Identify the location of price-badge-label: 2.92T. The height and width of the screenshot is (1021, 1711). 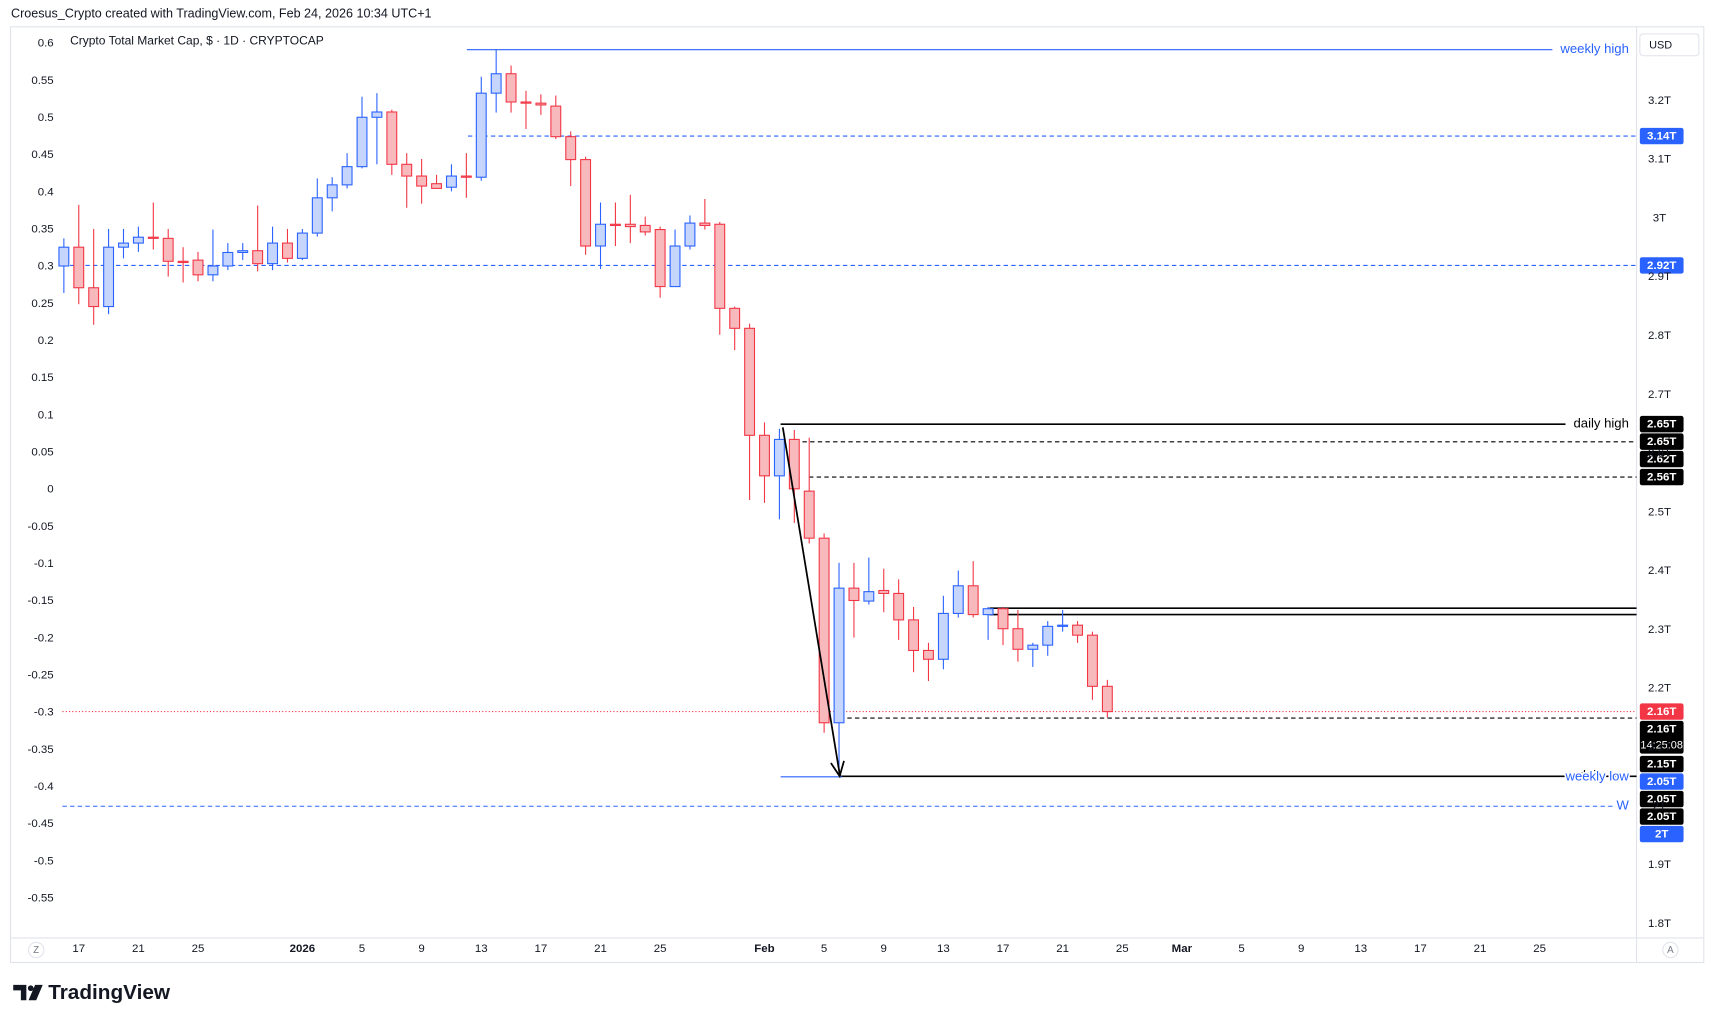
(1661, 266).